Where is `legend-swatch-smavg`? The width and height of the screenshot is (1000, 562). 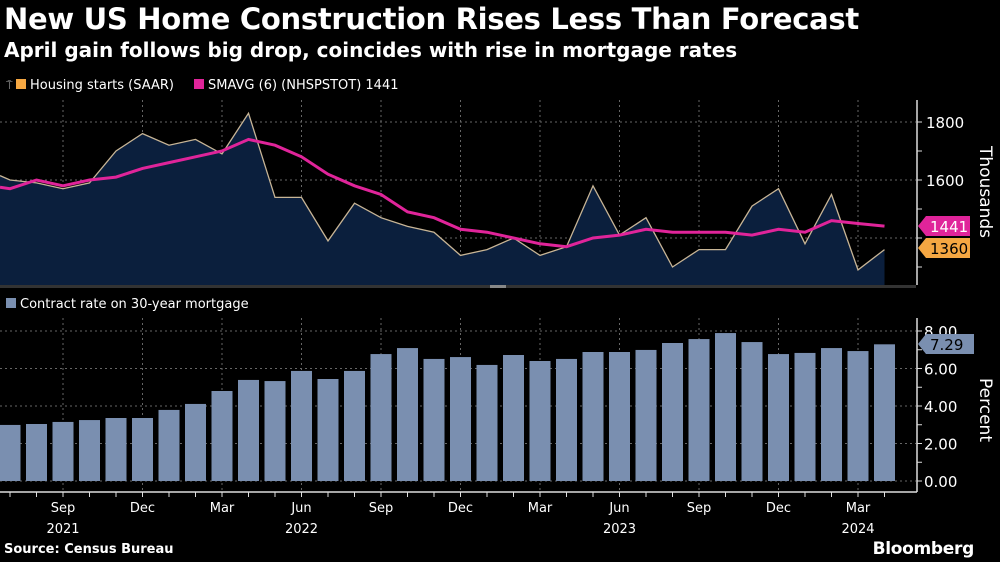 legend-swatch-smavg is located at coordinates (199, 84).